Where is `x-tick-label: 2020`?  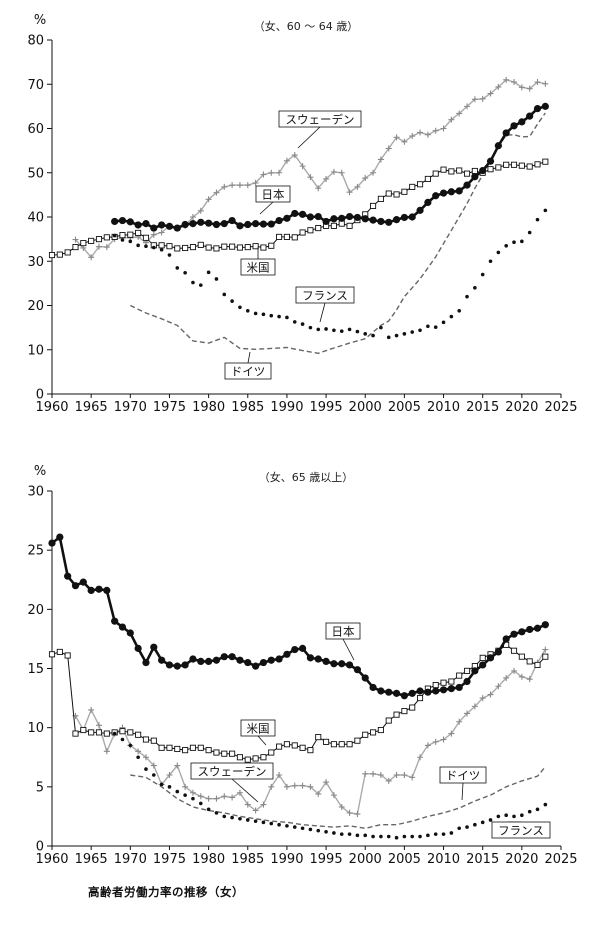 x-tick-label: 2020 is located at coordinates (521, 407).